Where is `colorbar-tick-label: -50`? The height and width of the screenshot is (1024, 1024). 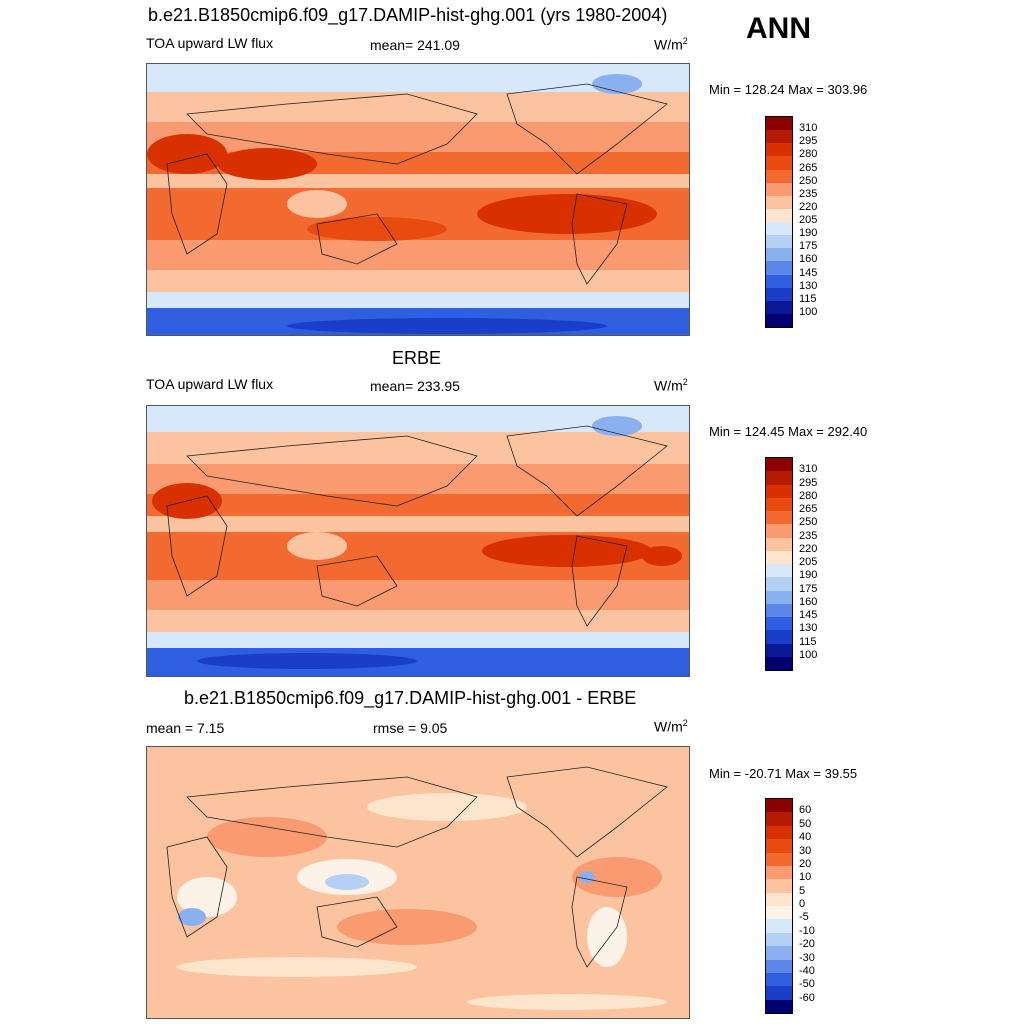 colorbar-tick-label: -50 is located at coordinates (807, 984).